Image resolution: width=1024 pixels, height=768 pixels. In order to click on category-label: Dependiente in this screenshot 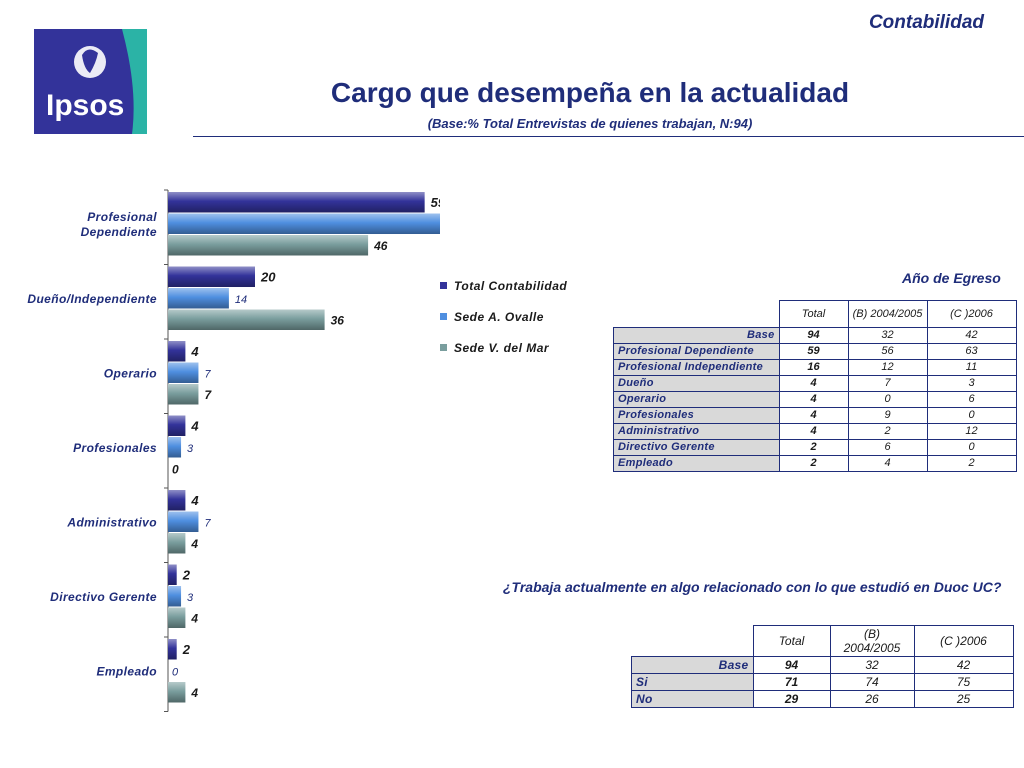, I will do `click(119, 232)`.